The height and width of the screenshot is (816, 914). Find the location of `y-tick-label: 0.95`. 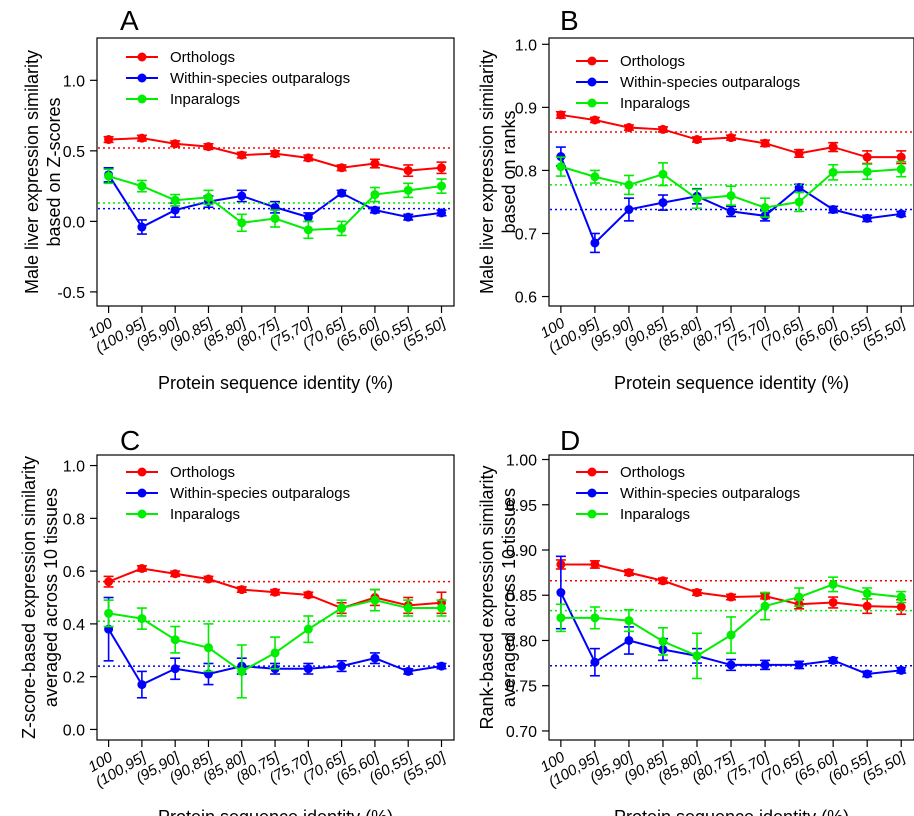

y-tick-label: 0.95 is located at coordinates (521, 506).